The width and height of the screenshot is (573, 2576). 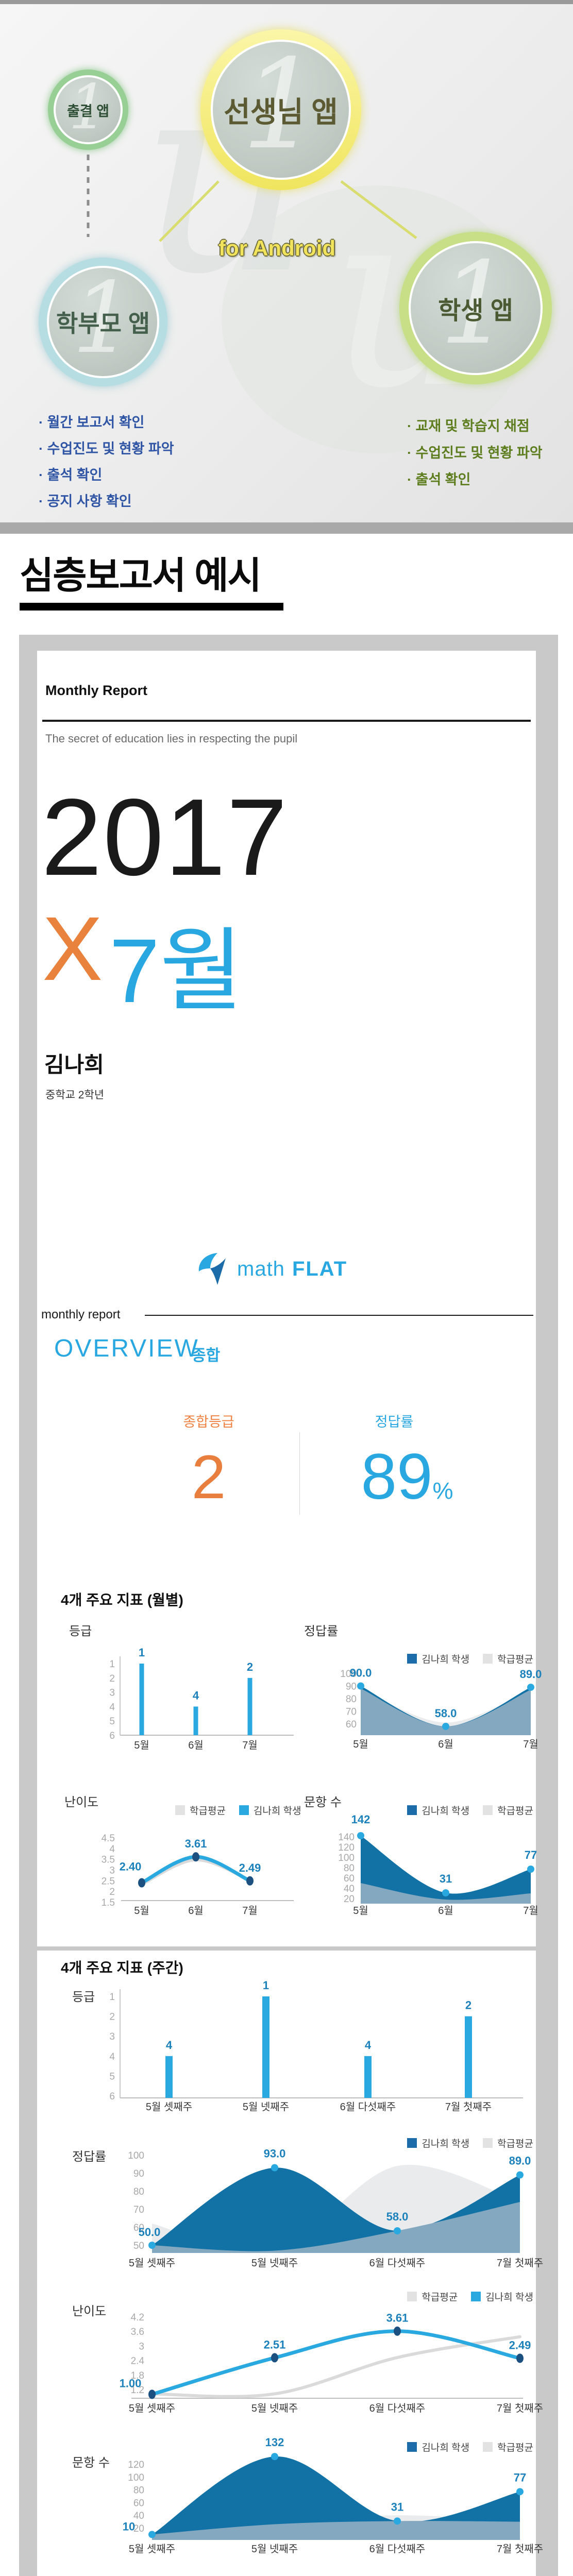 I want to click on svg-text: 100, so click(x=136, y=2155).